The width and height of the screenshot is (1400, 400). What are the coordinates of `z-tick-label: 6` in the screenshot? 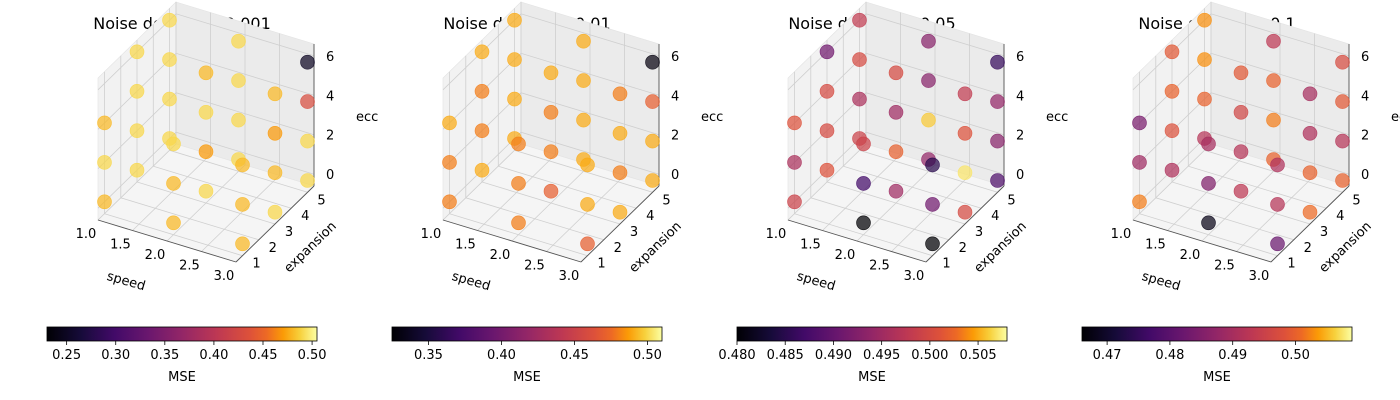 It's located at (1365, 57).